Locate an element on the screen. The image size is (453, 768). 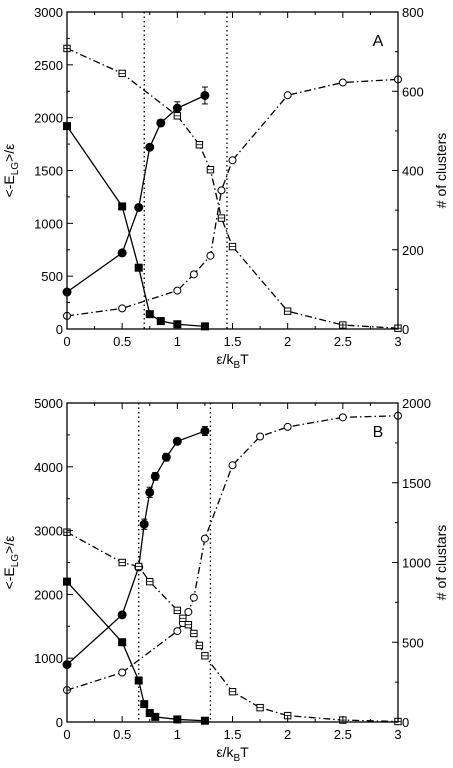
y-right-tick-label: 800 is located at coordinates (413, 12).